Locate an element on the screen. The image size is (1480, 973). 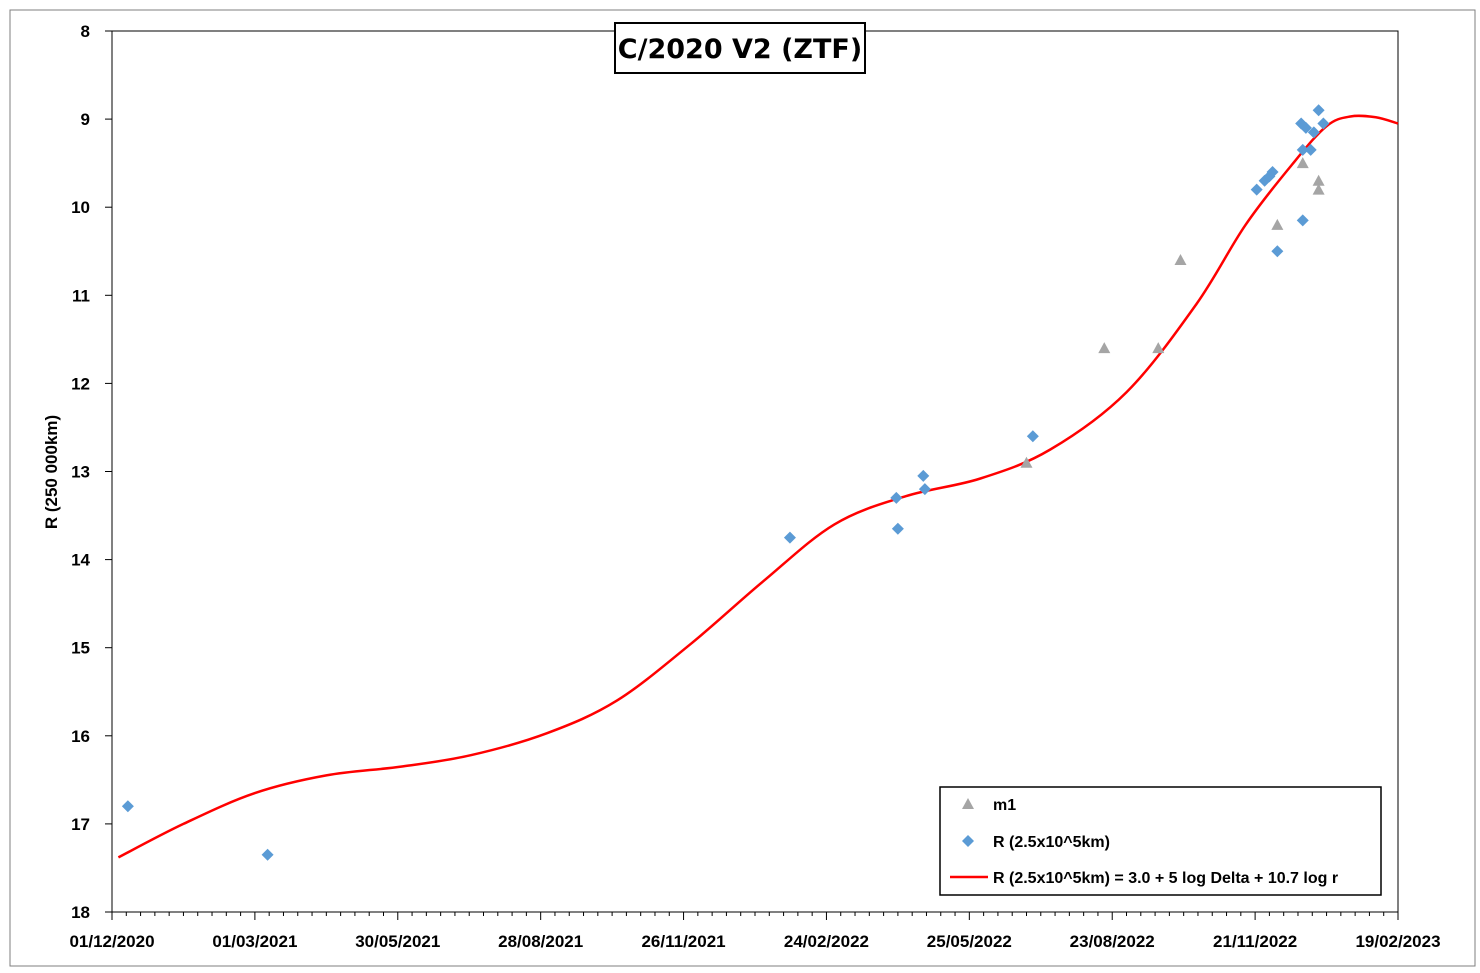
y-axis-ticks is located at coordinates (108, 471).